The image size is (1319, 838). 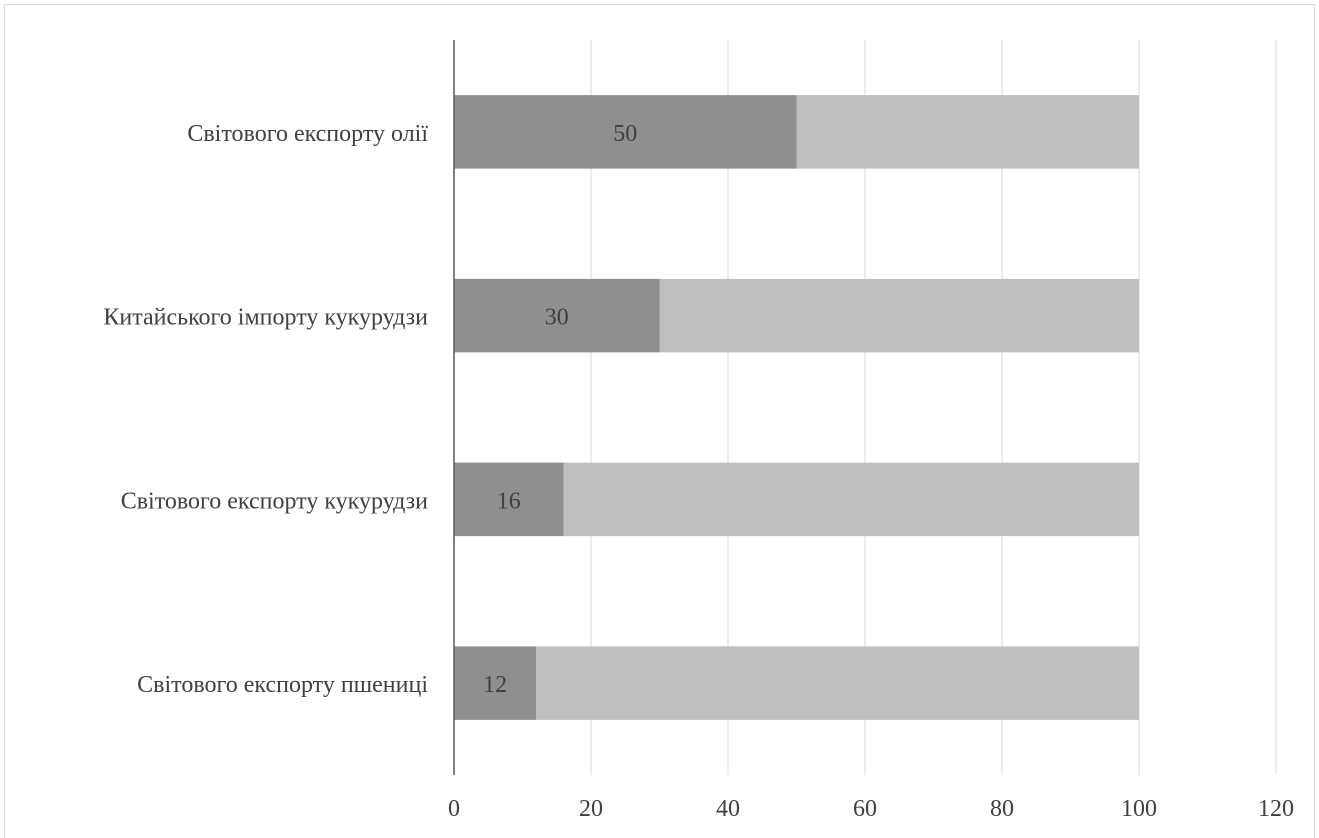 What do you see at coordinates (1276, 809) in the screenshot?
I see `x-tick-label: 120` at bounding box center [1276, 809].